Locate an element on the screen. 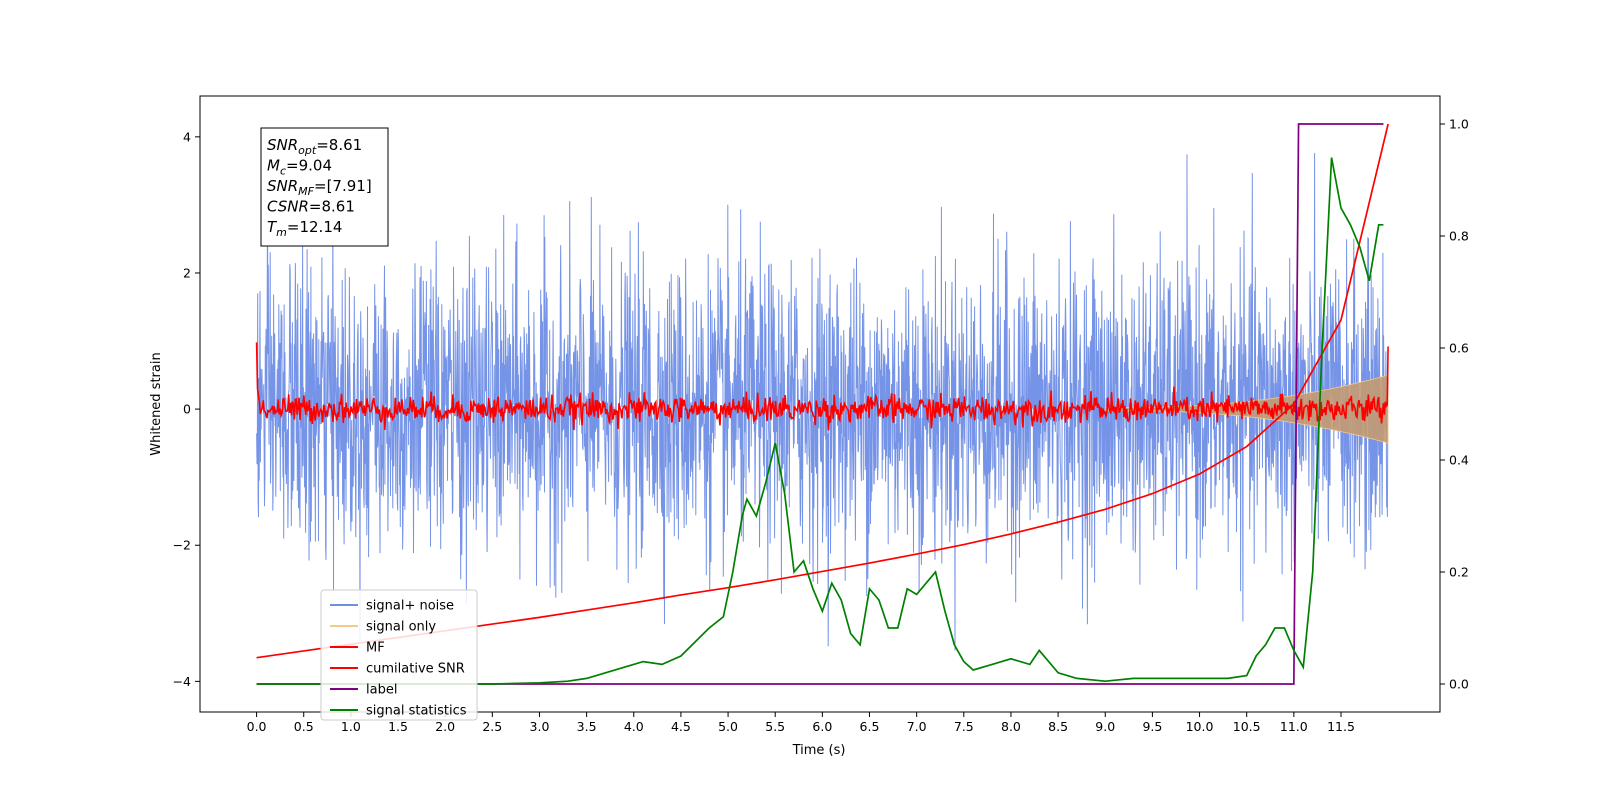 Image resolution: width=1600 pixels, height=800 pixels. x-tick-label: 0.0 is located at coordinates (257, 726).